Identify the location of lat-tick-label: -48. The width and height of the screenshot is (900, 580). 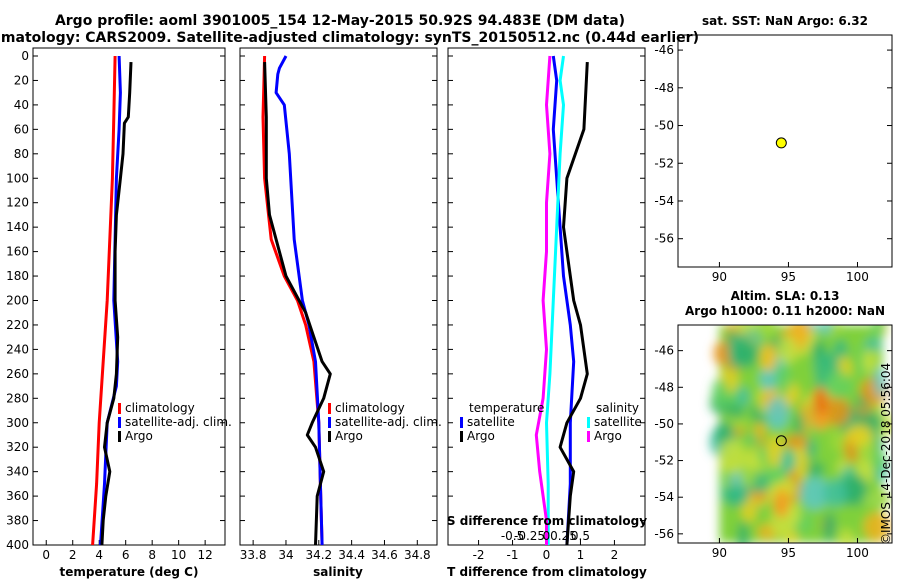
(664, 387).